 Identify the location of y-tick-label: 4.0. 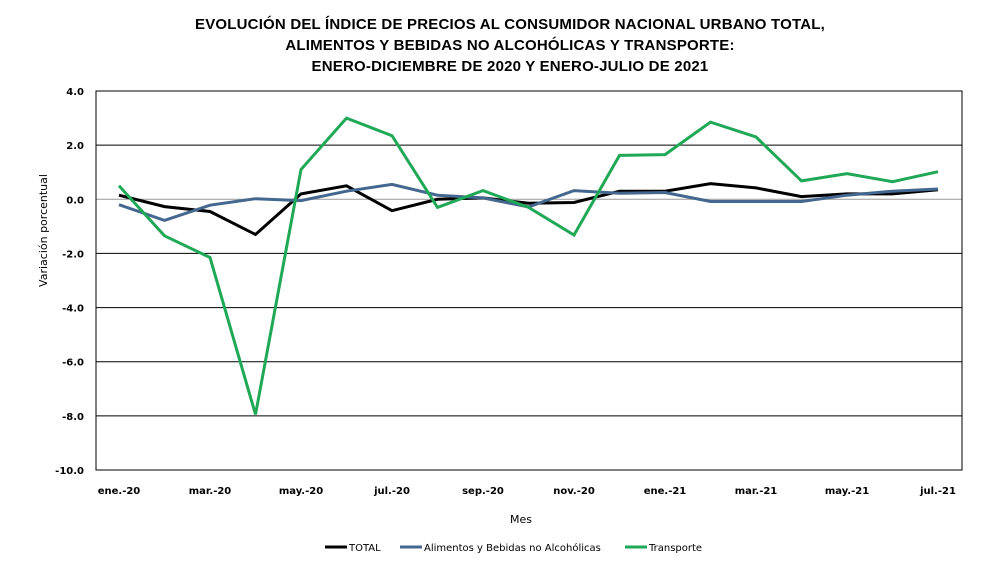
(75, 92).